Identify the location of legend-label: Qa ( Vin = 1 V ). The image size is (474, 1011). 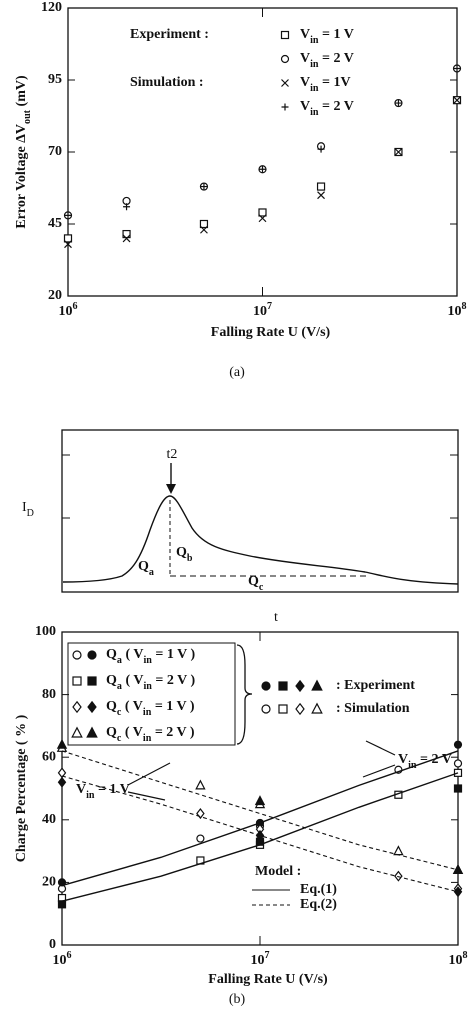
(150, 656).